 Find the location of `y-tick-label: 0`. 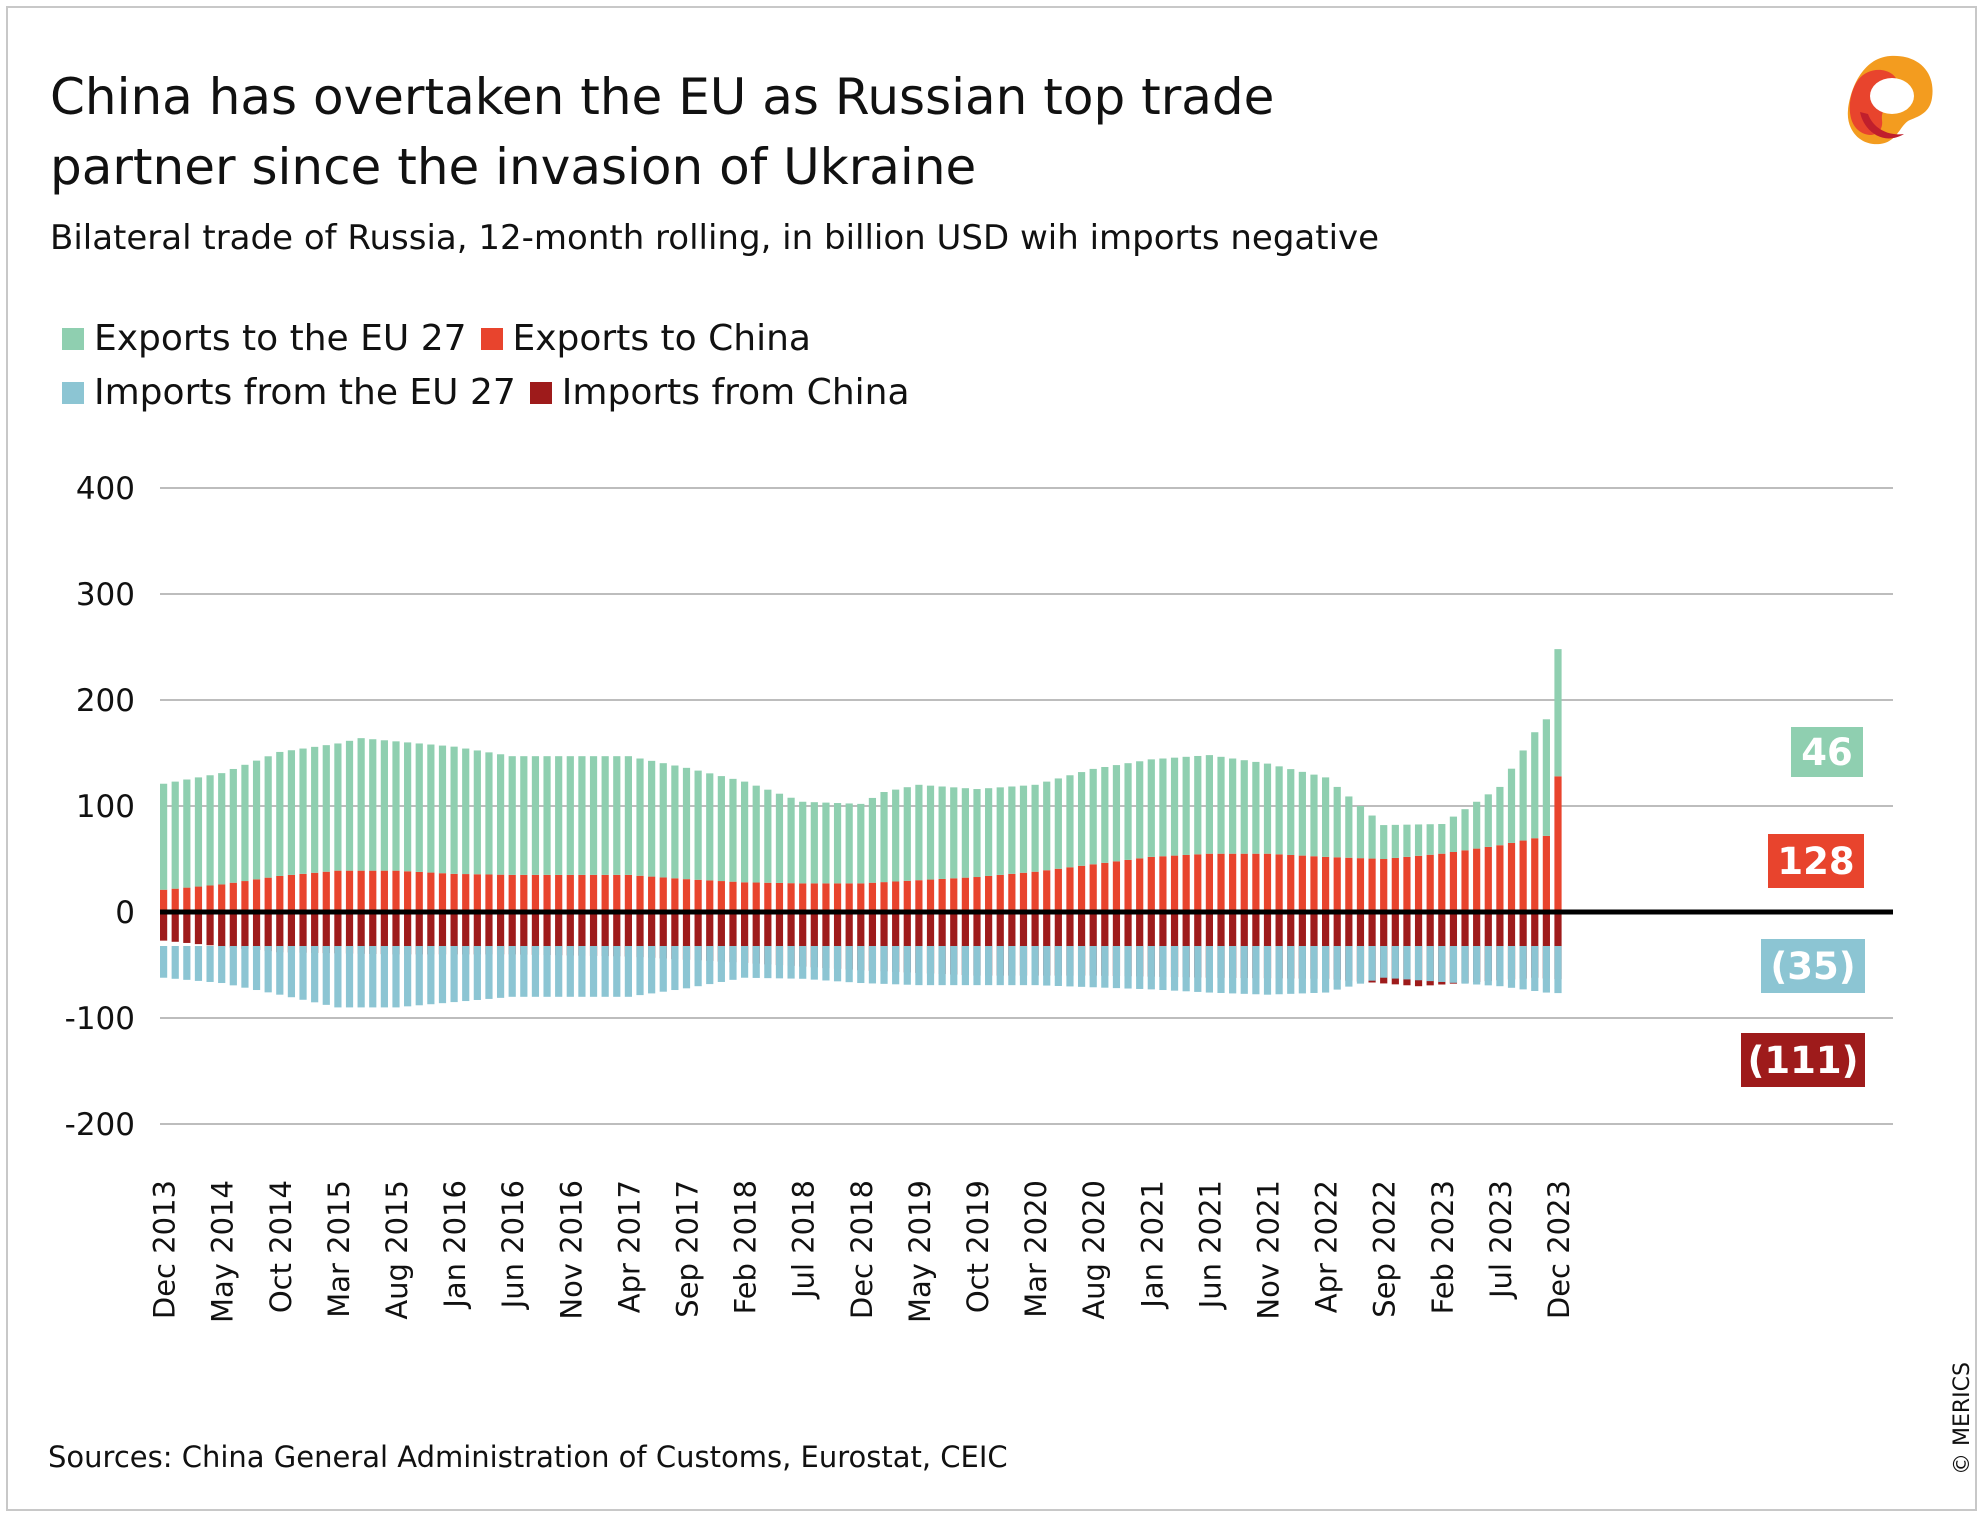

y-tick-label: 0 is located at coordinates (125, 913).